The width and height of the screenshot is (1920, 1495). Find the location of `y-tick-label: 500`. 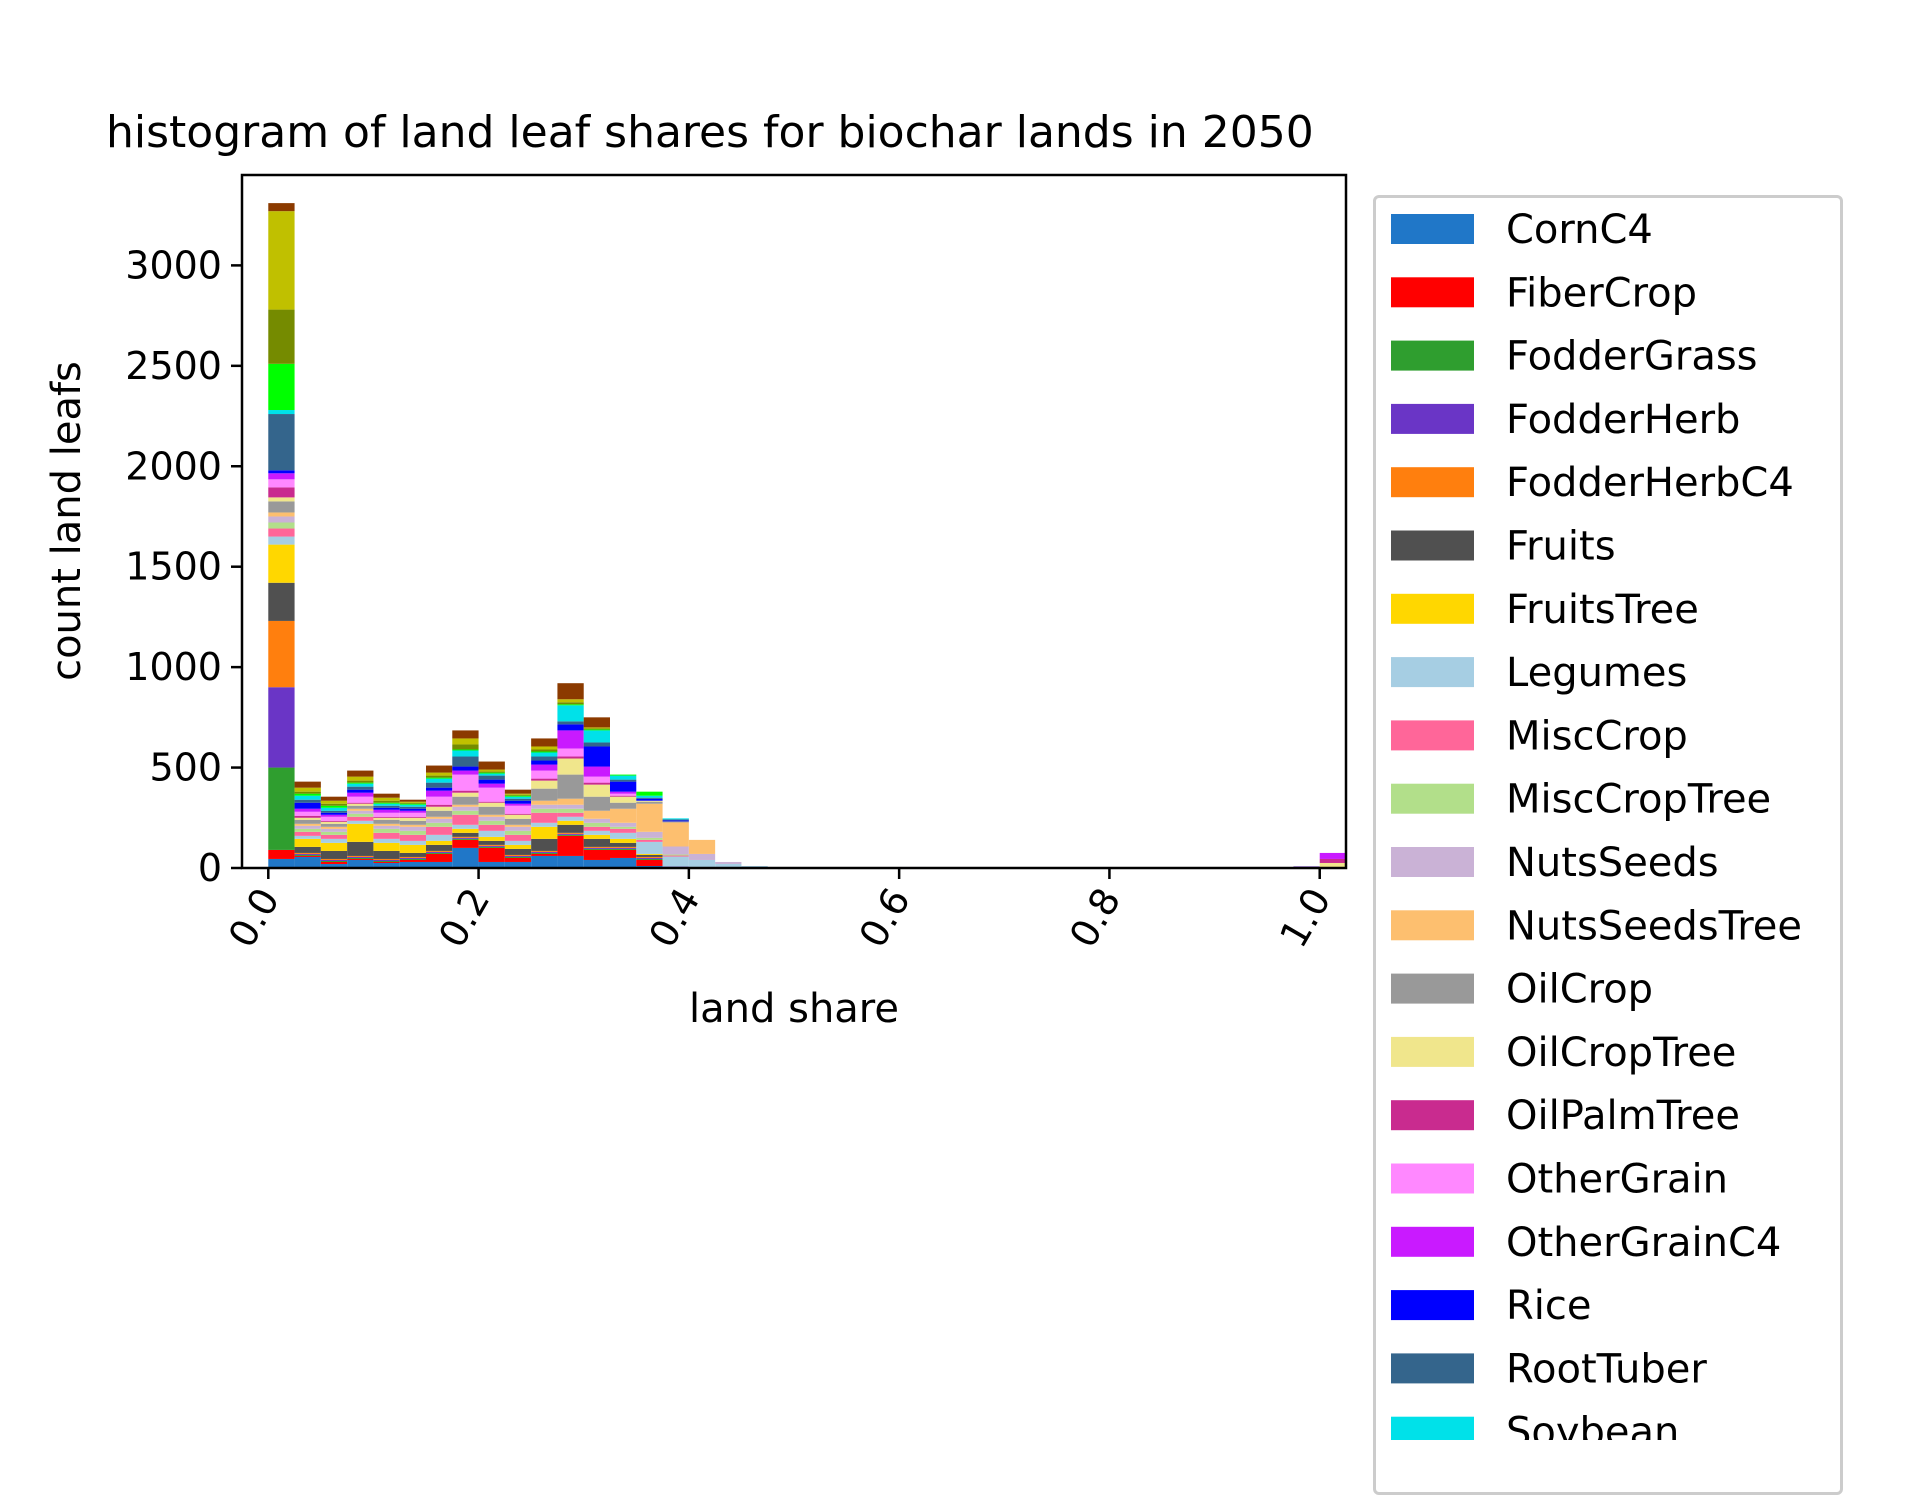

y-tick-label: 500 is located at coordinates (185, 768).